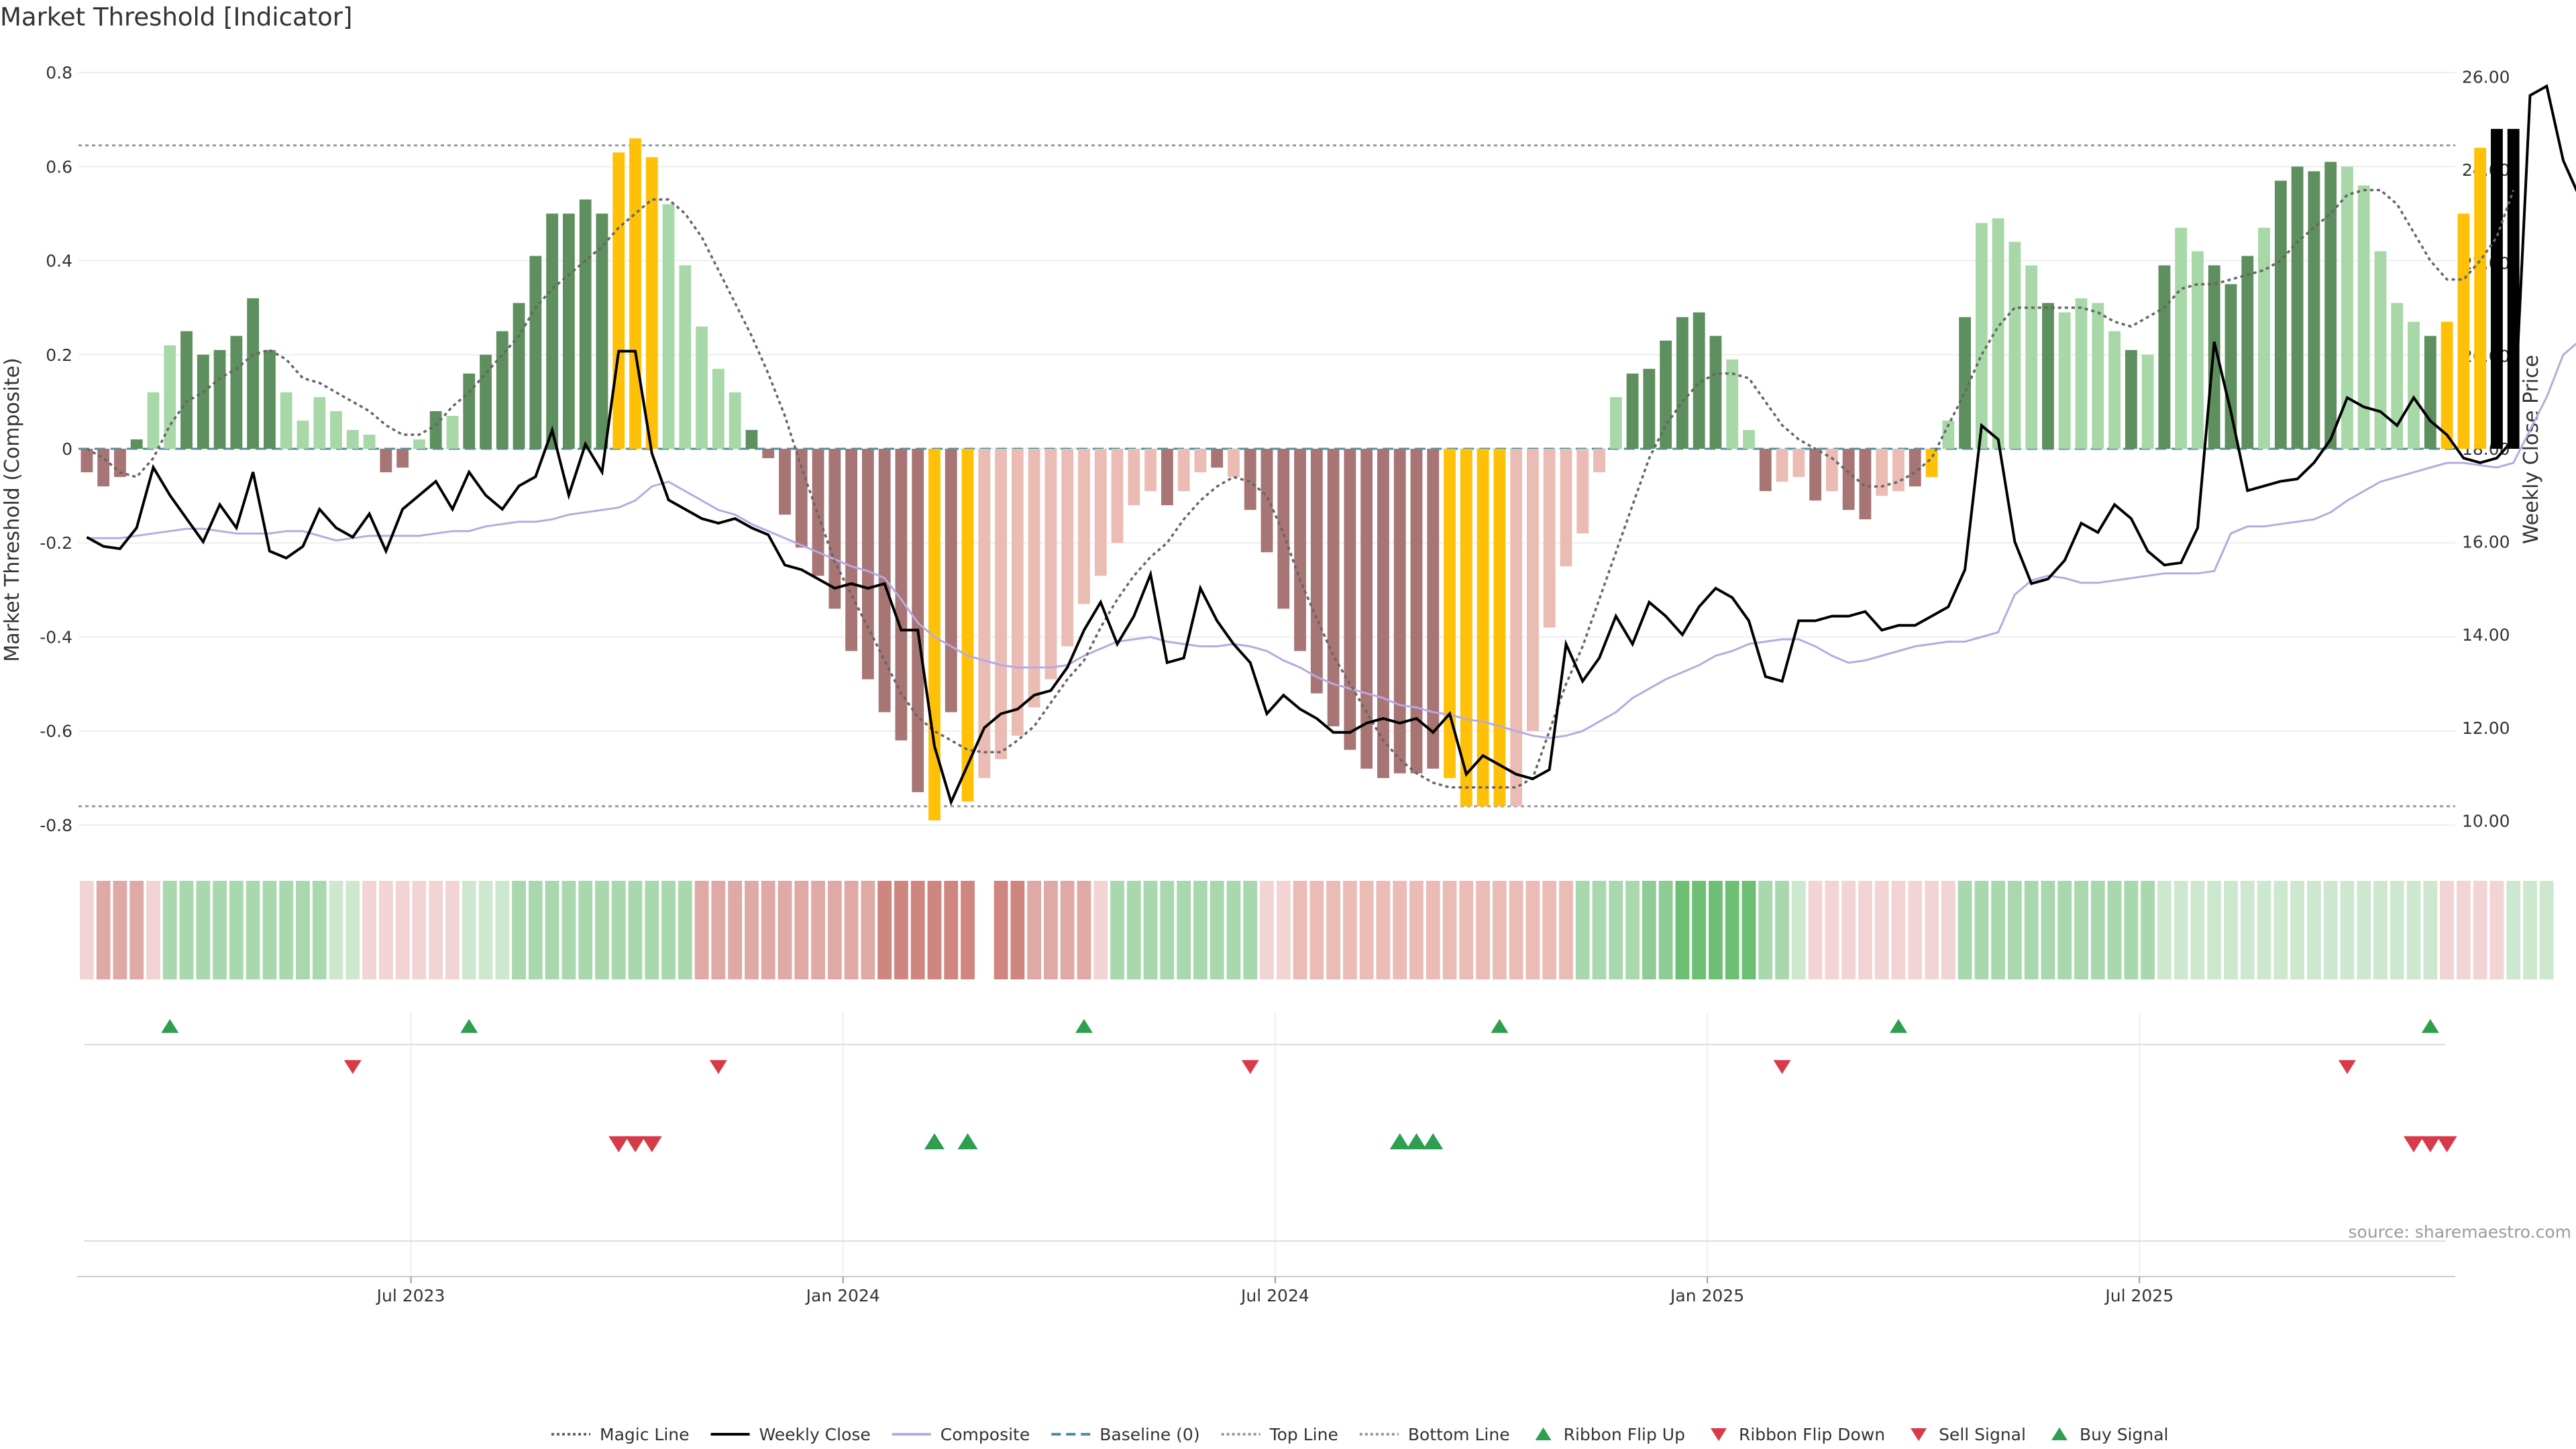 Image resolution: width=2576 pixels, height=1449 pixels. I want to click on x-tick-label: Jul 2023, so click(410, 1295).